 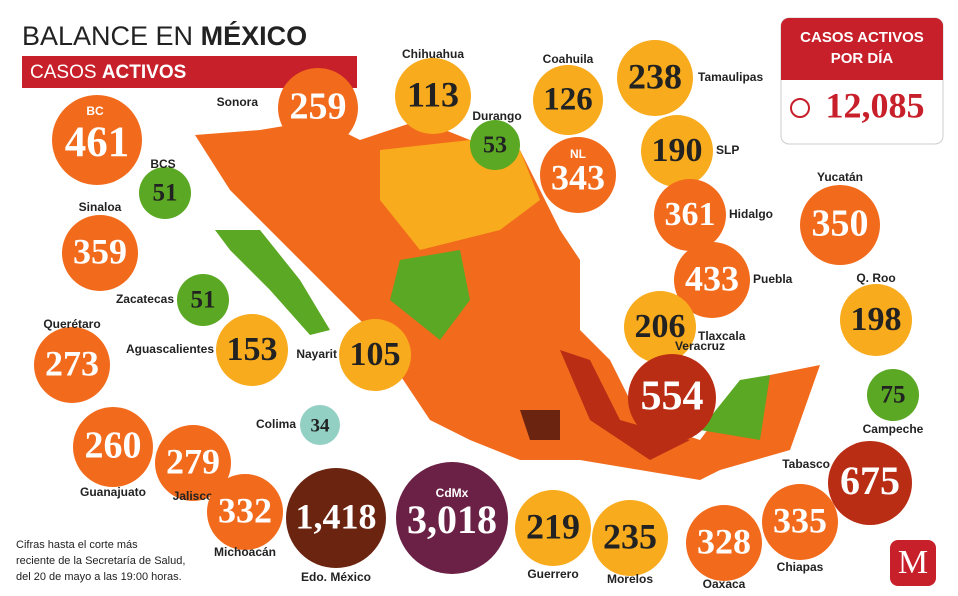 I want to click on state-value: 461, so click(x=97, y=142).